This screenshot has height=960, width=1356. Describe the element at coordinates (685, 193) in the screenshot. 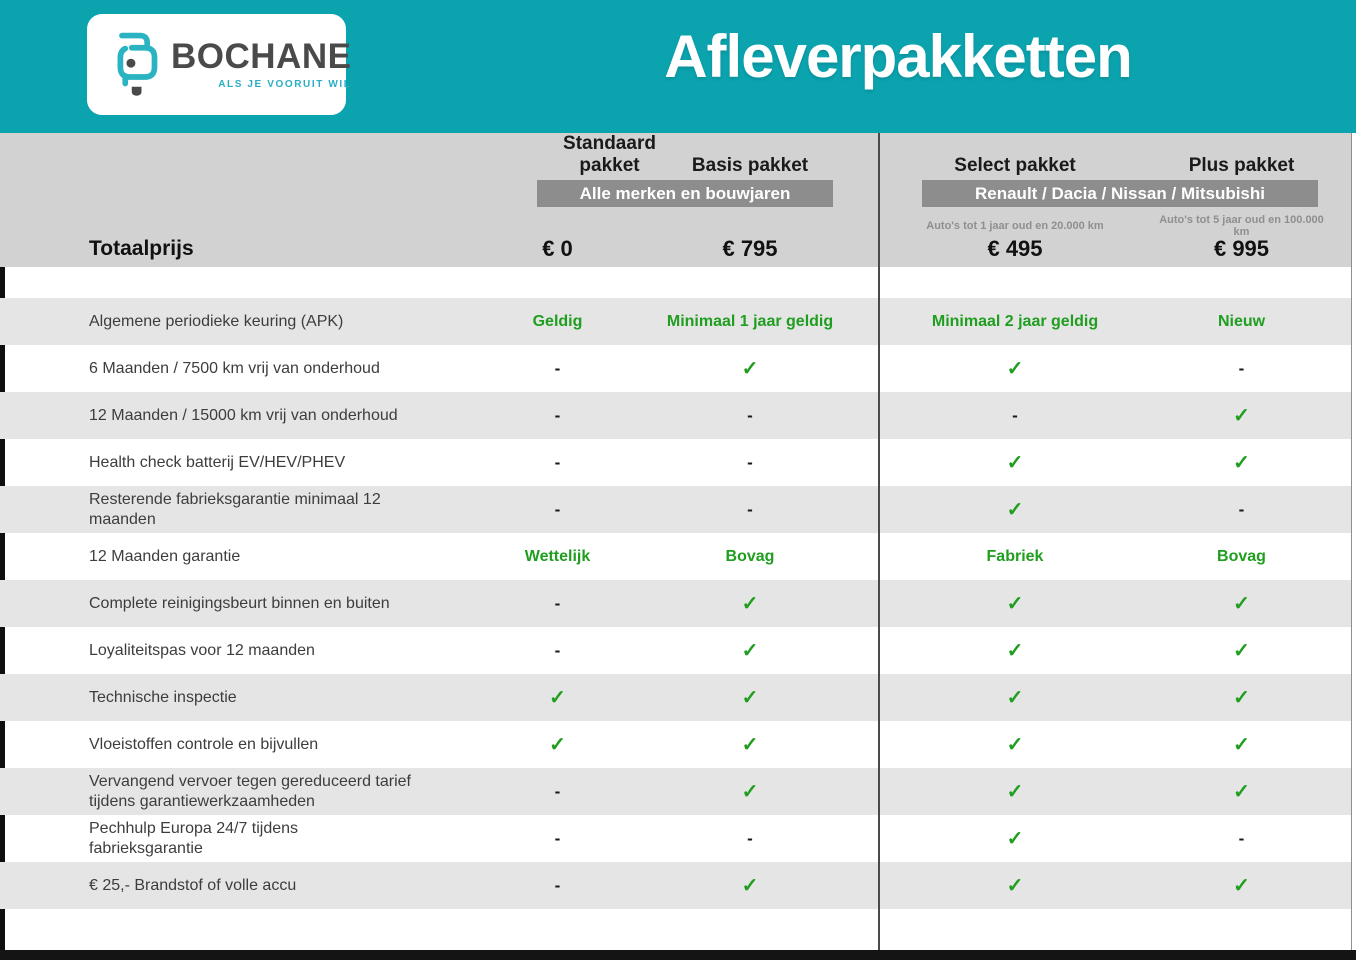

I see `brands-badge-all-brands: Alle merken en bouwjaren` at that location.